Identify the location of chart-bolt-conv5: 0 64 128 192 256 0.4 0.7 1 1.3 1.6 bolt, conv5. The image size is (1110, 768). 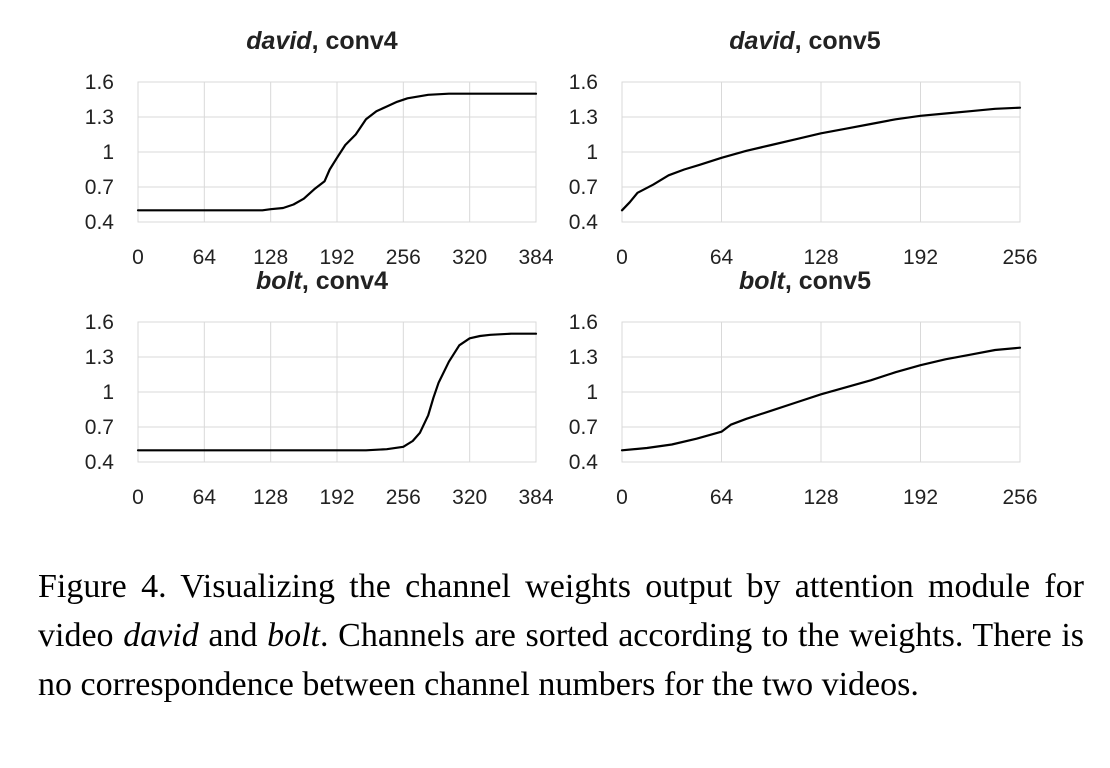
(803, 388).